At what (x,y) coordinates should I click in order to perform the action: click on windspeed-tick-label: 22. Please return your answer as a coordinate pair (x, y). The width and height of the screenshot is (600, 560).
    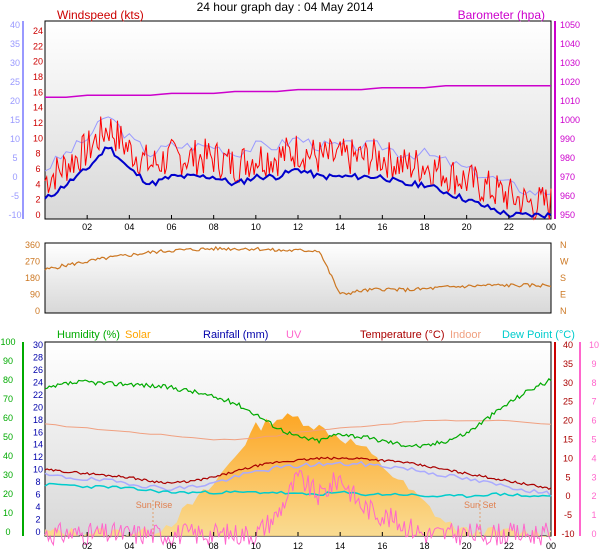
    Looking at the image, I should click on (38, 46).